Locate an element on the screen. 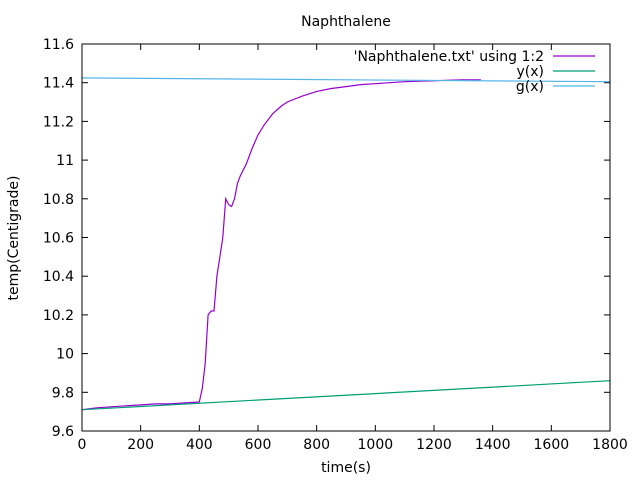 The height and width of the screenshot is (480, 640). x-tick-label: 0 is located at coordinates (82, 445).